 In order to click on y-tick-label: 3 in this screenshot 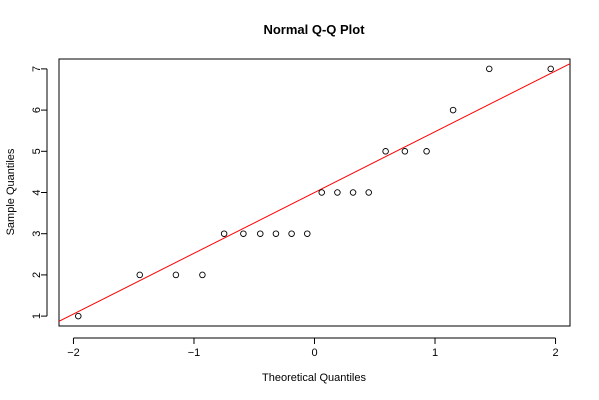, I will do `click(37, 234)`.